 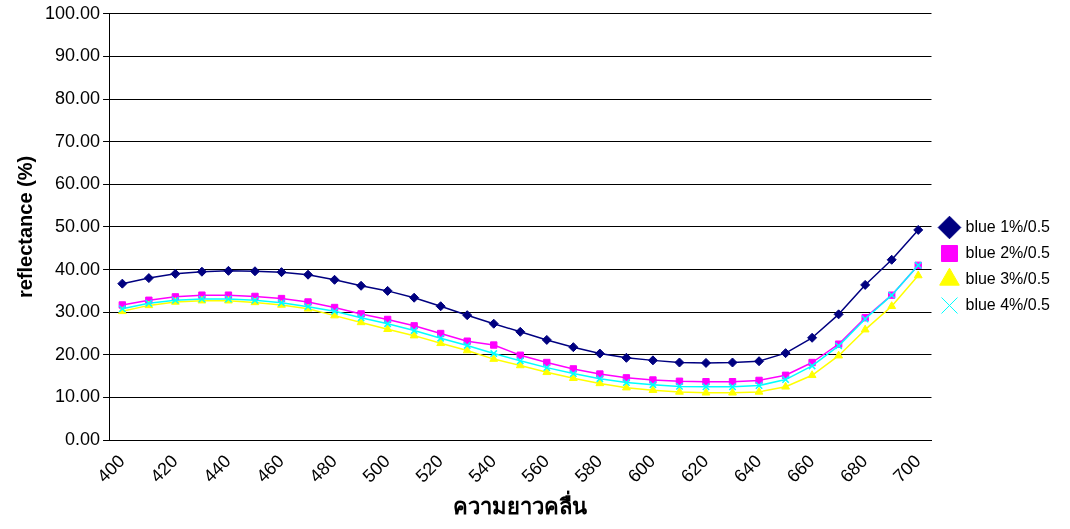 I want to click on legend-label: blue 4%/0.5, so click(x=1008, y=304).